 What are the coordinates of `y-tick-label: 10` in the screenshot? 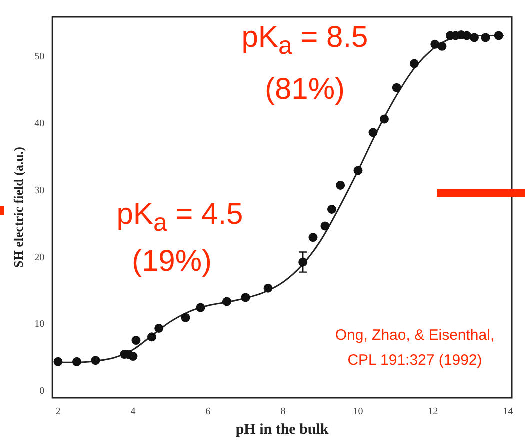 It's located at (39, 324).